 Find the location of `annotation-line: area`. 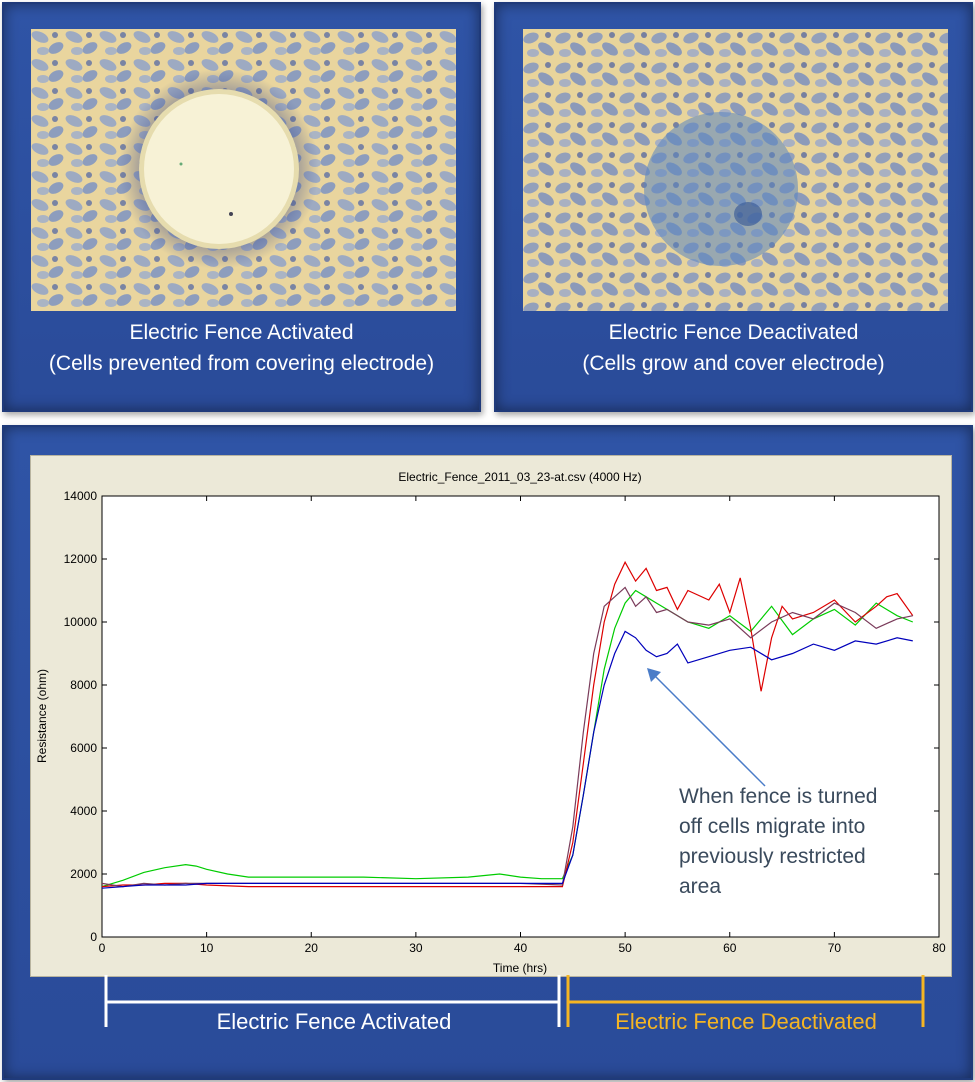

annotation-line: area is located at coordinates (700, 886).